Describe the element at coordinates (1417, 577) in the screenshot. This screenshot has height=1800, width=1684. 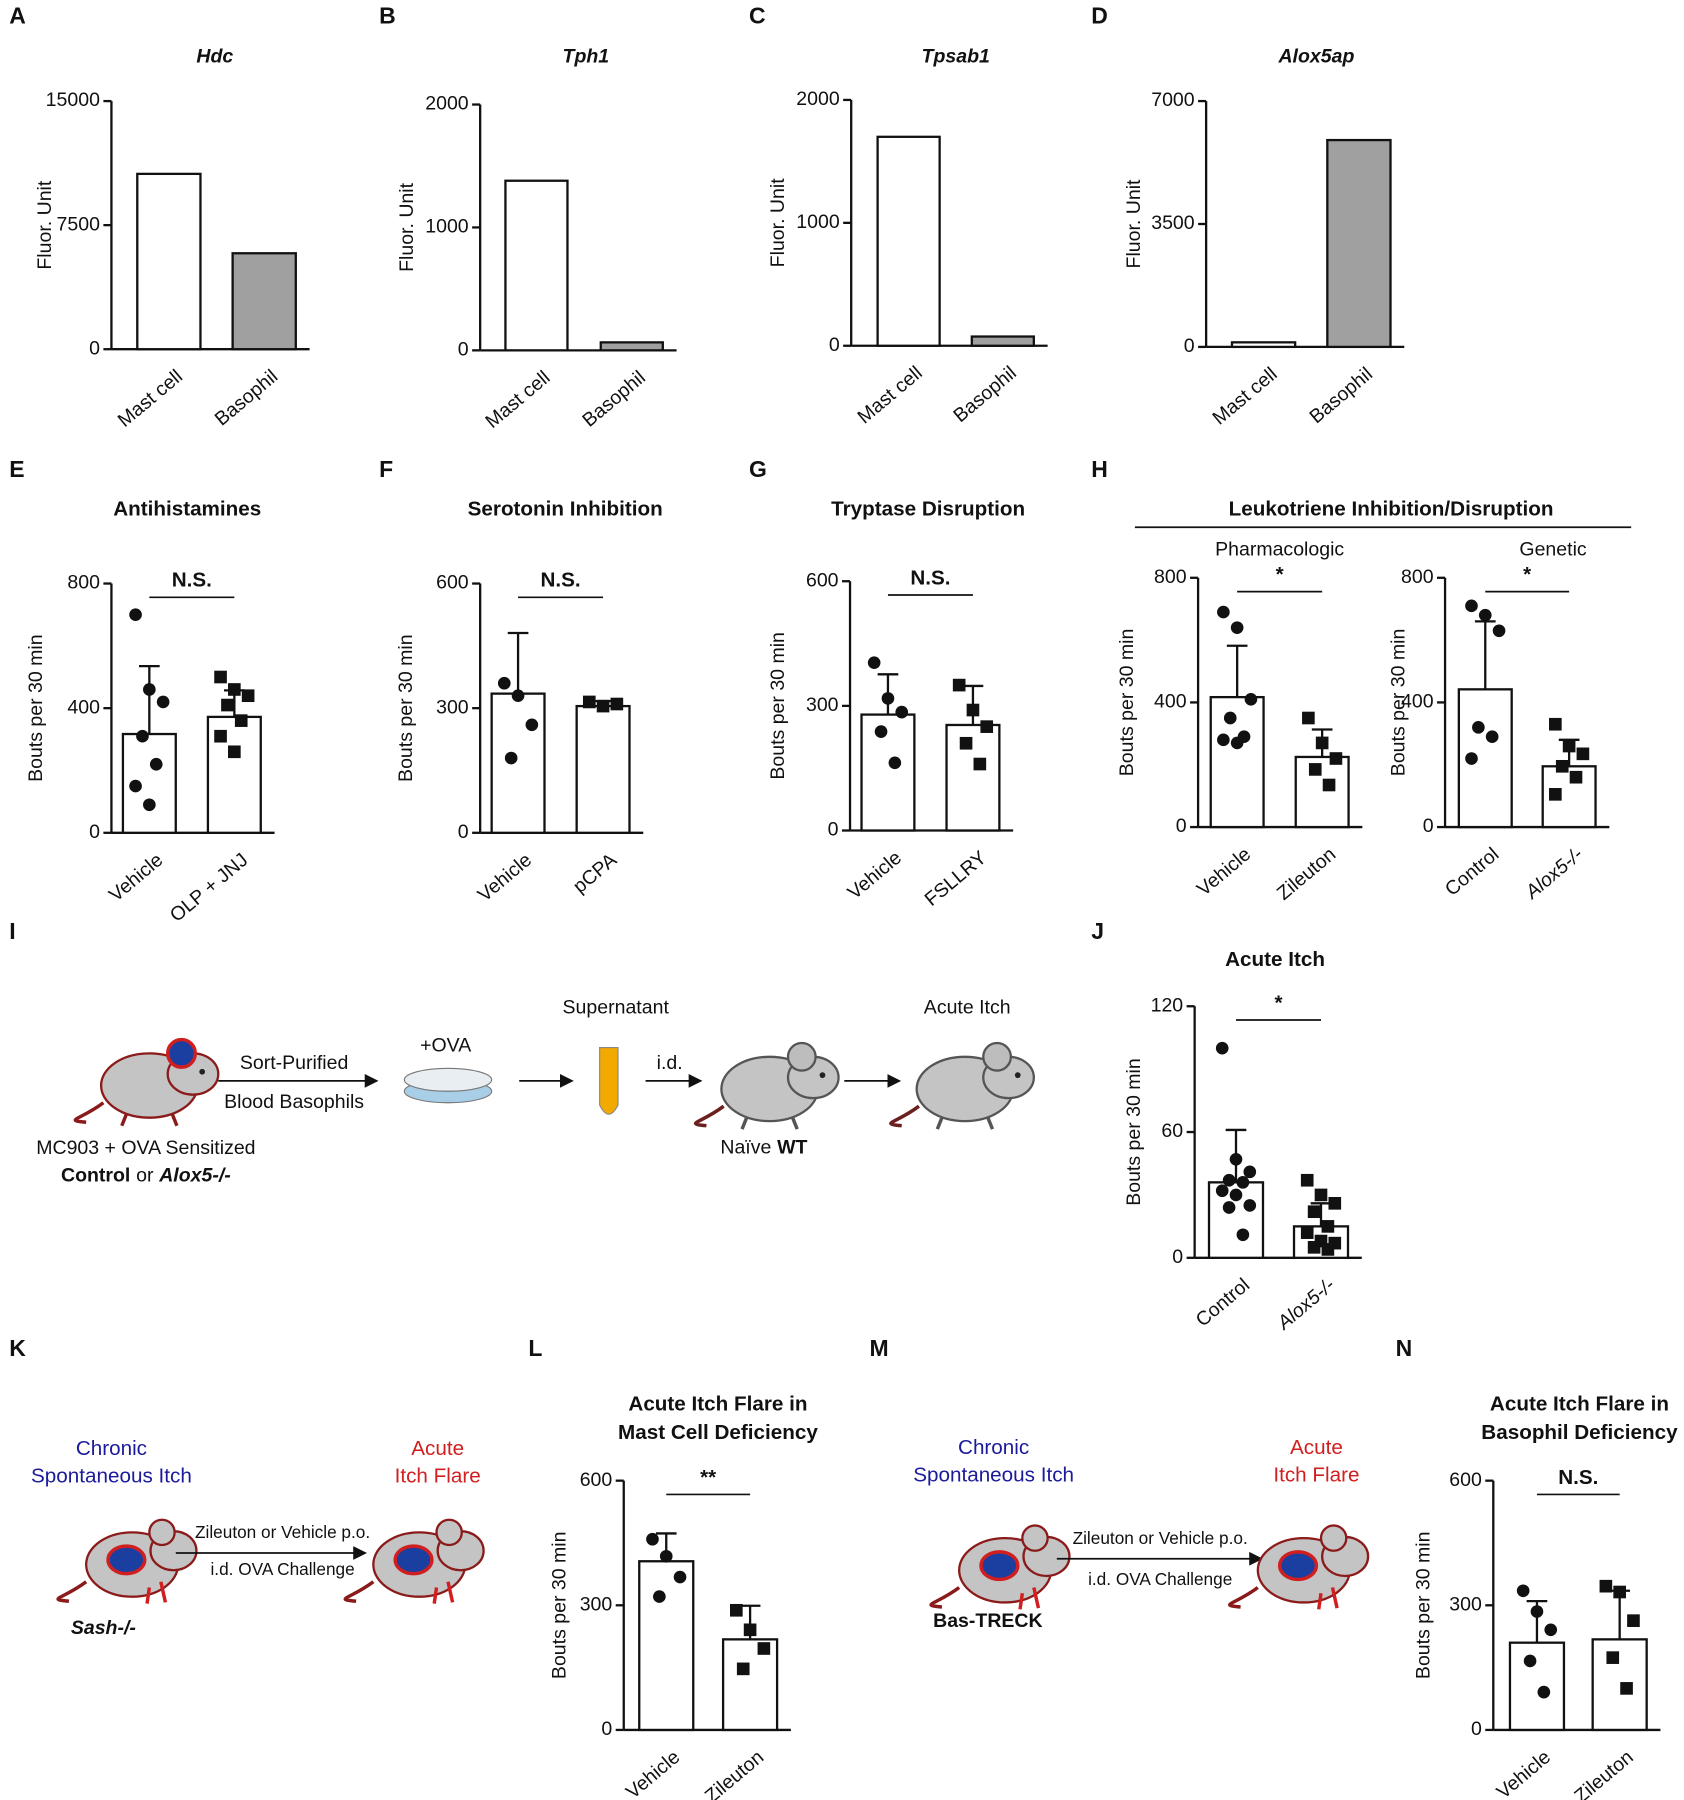
I see `y-tick-label: 800` at that location.